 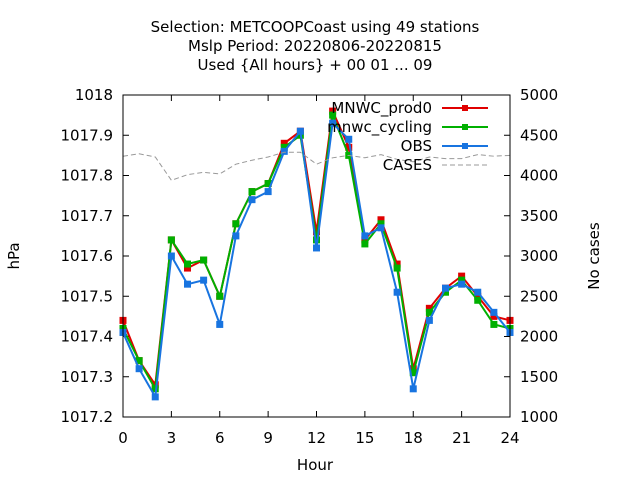 I want to click on y2-tick-label: 1500, so click(x=539, y=377).